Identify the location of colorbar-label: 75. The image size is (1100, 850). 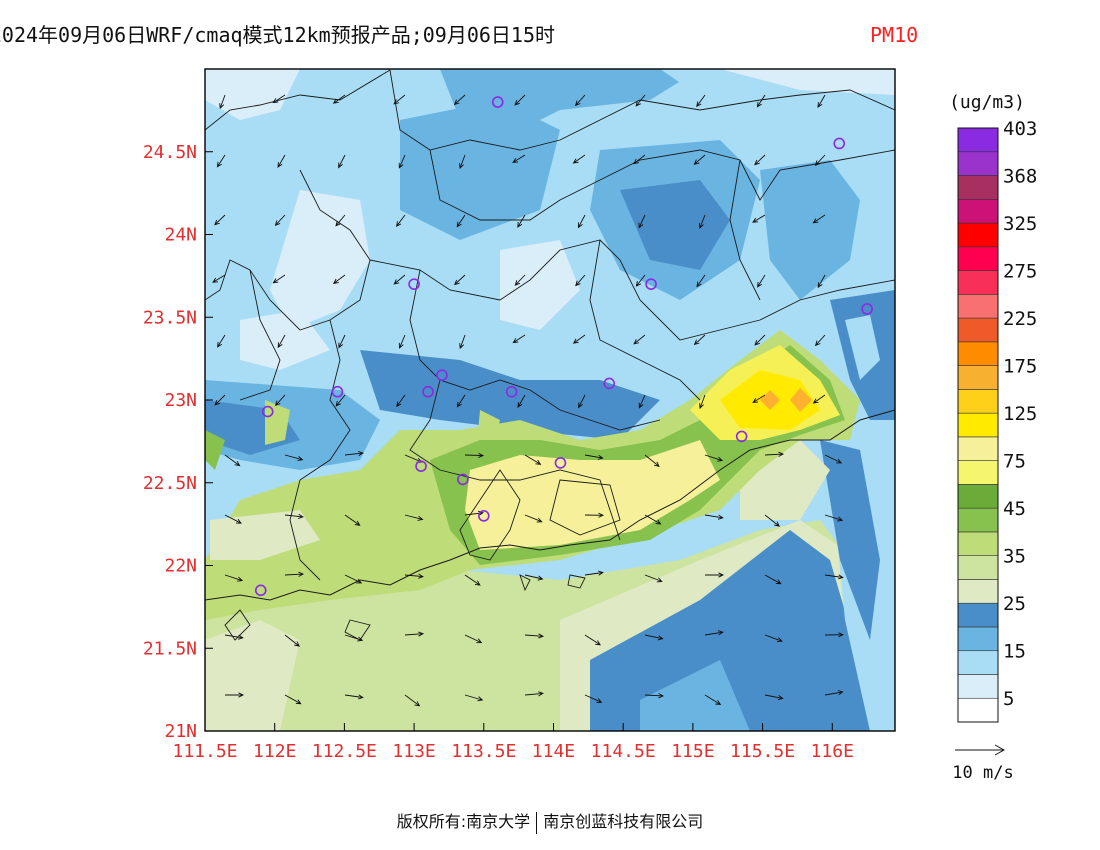
(1014, 462).